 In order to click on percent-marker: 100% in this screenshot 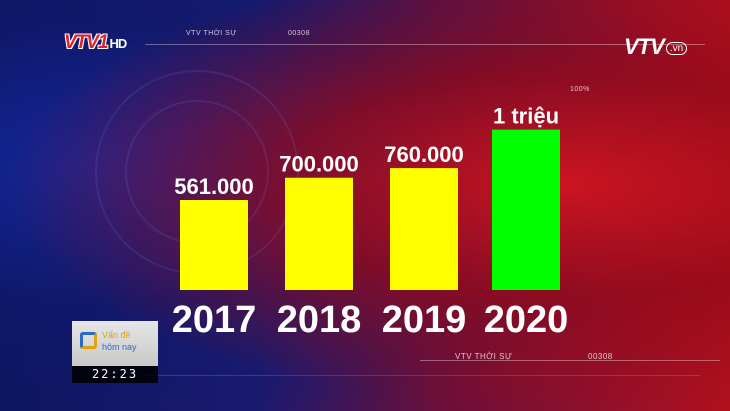, I will do `click(580, 89)`.